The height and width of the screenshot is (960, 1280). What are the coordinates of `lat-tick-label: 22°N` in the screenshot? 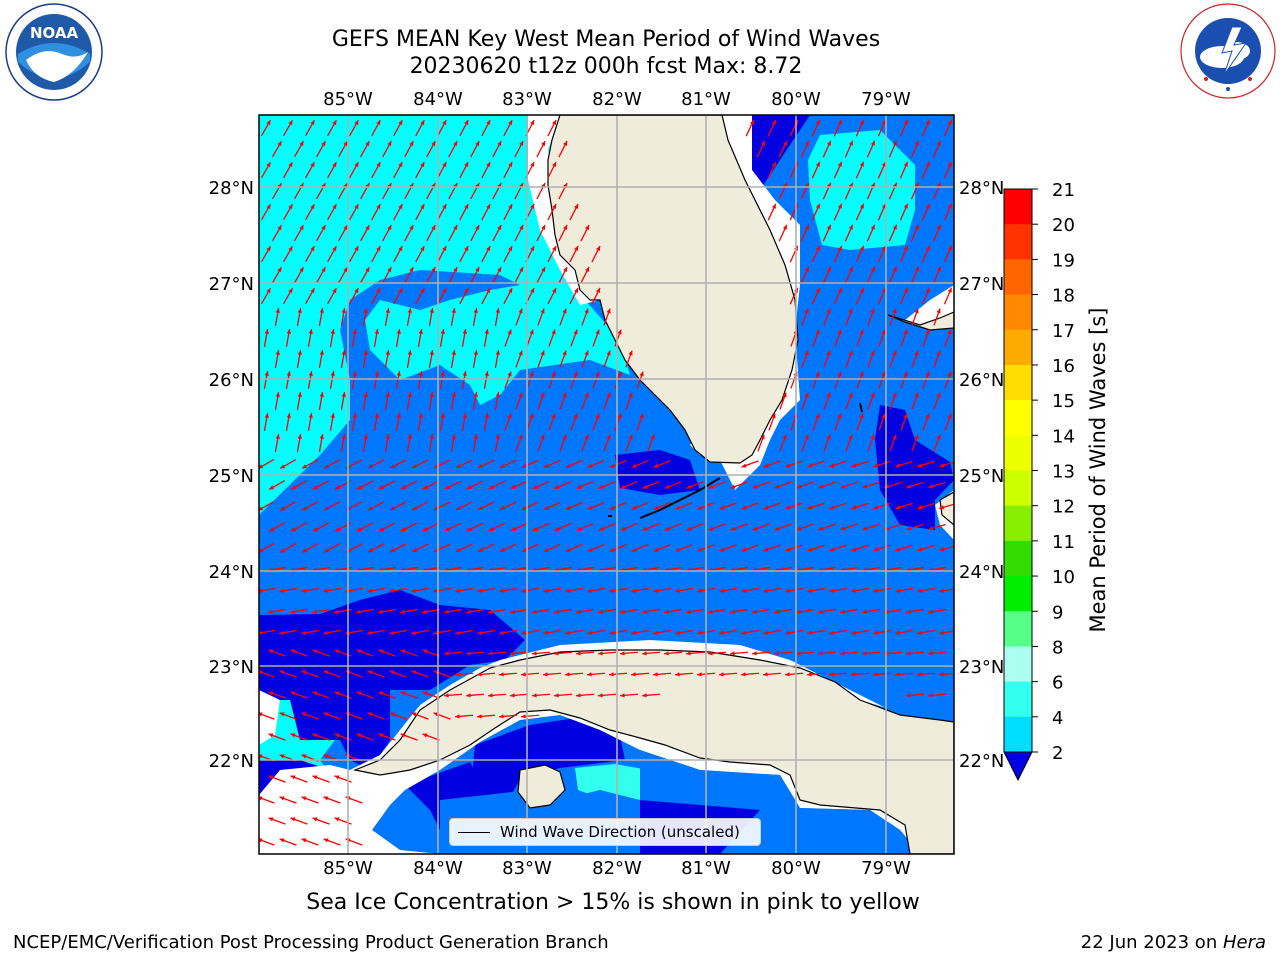 It's located at (981, 761).